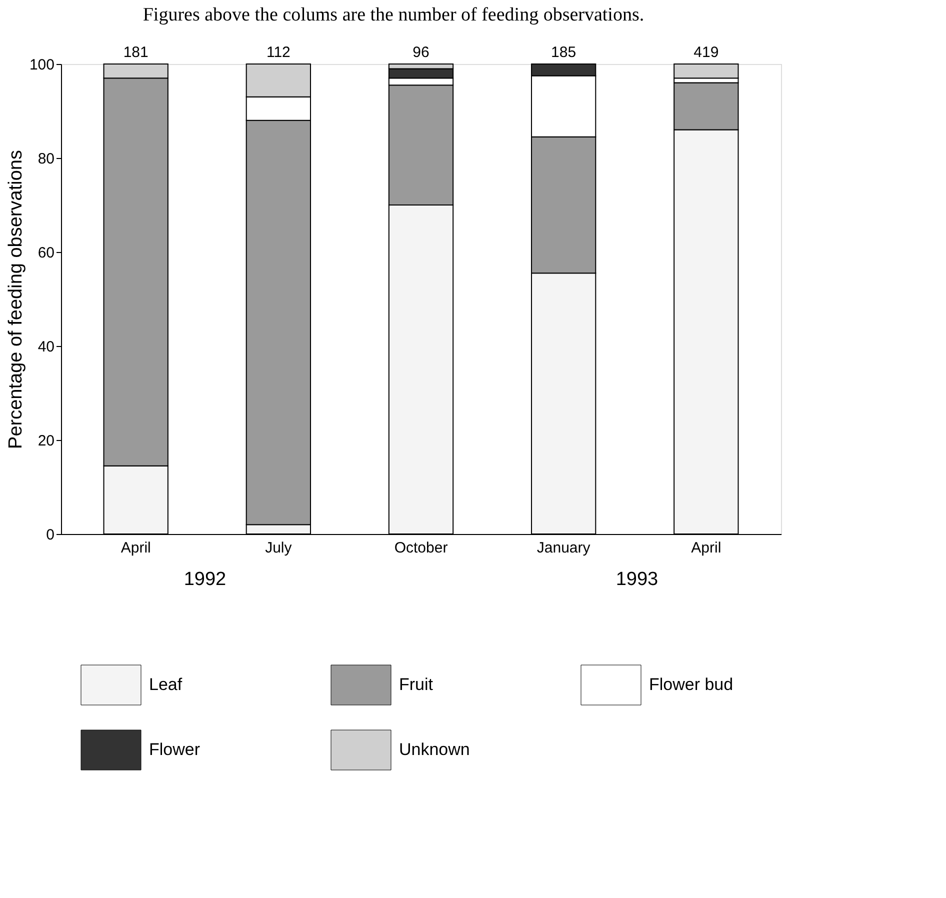 The image size is (946, 898). Describe the element at coordinates (165, 684) in the screenshot. I see `legend-label: Leaf` at that location.